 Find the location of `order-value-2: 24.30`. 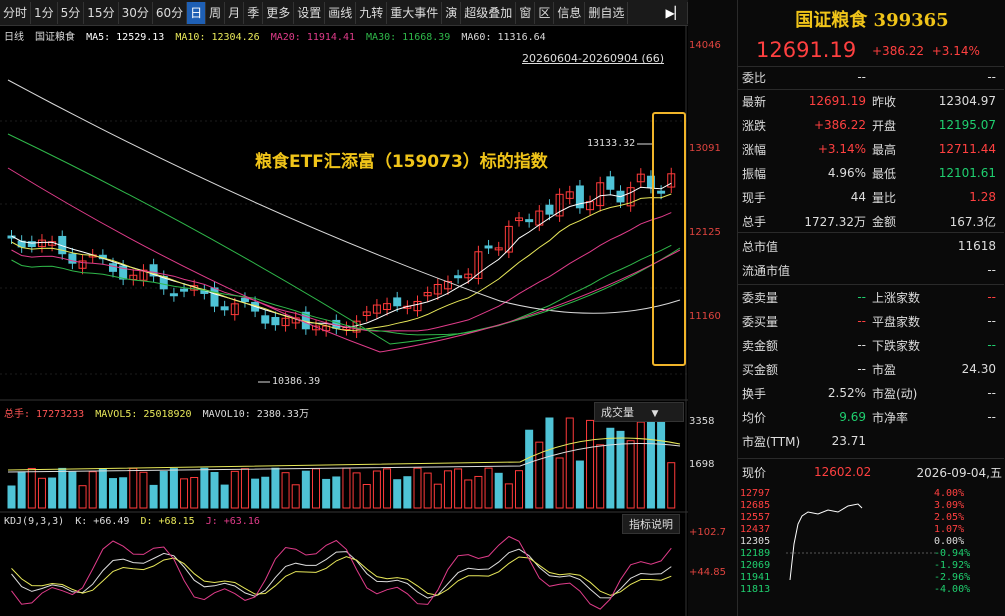

order-value-2: 24.30 is located at coordinates (978, 369).